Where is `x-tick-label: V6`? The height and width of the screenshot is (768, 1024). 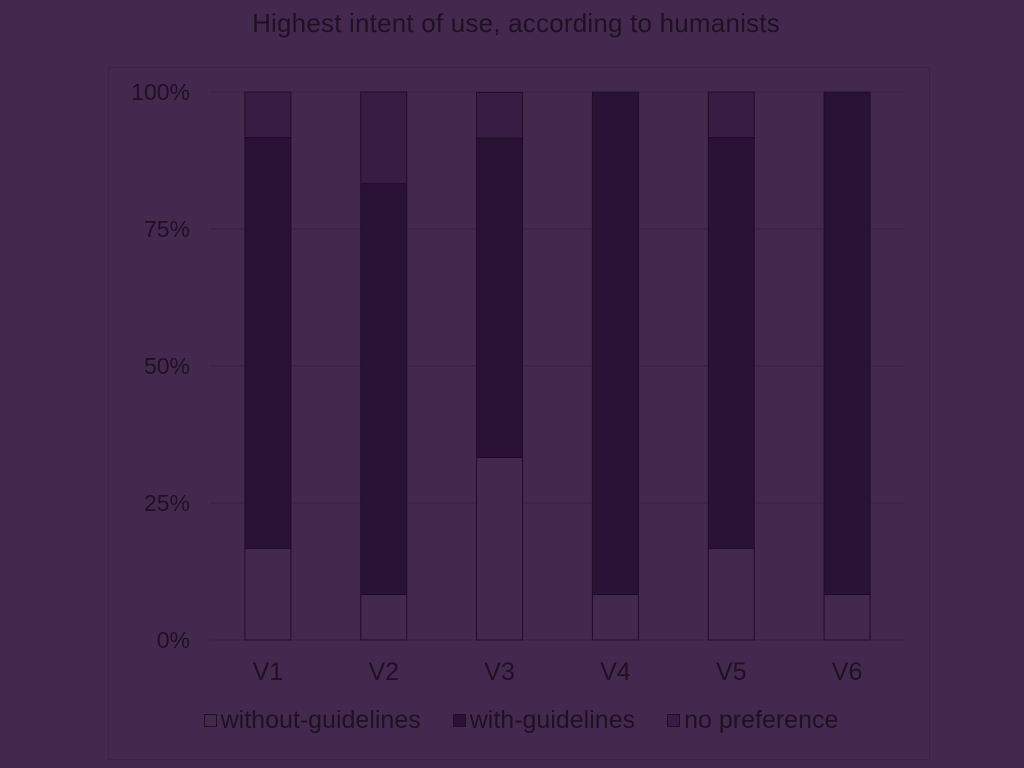
x-tick-label: V6 is located at coordinates (847, 672).